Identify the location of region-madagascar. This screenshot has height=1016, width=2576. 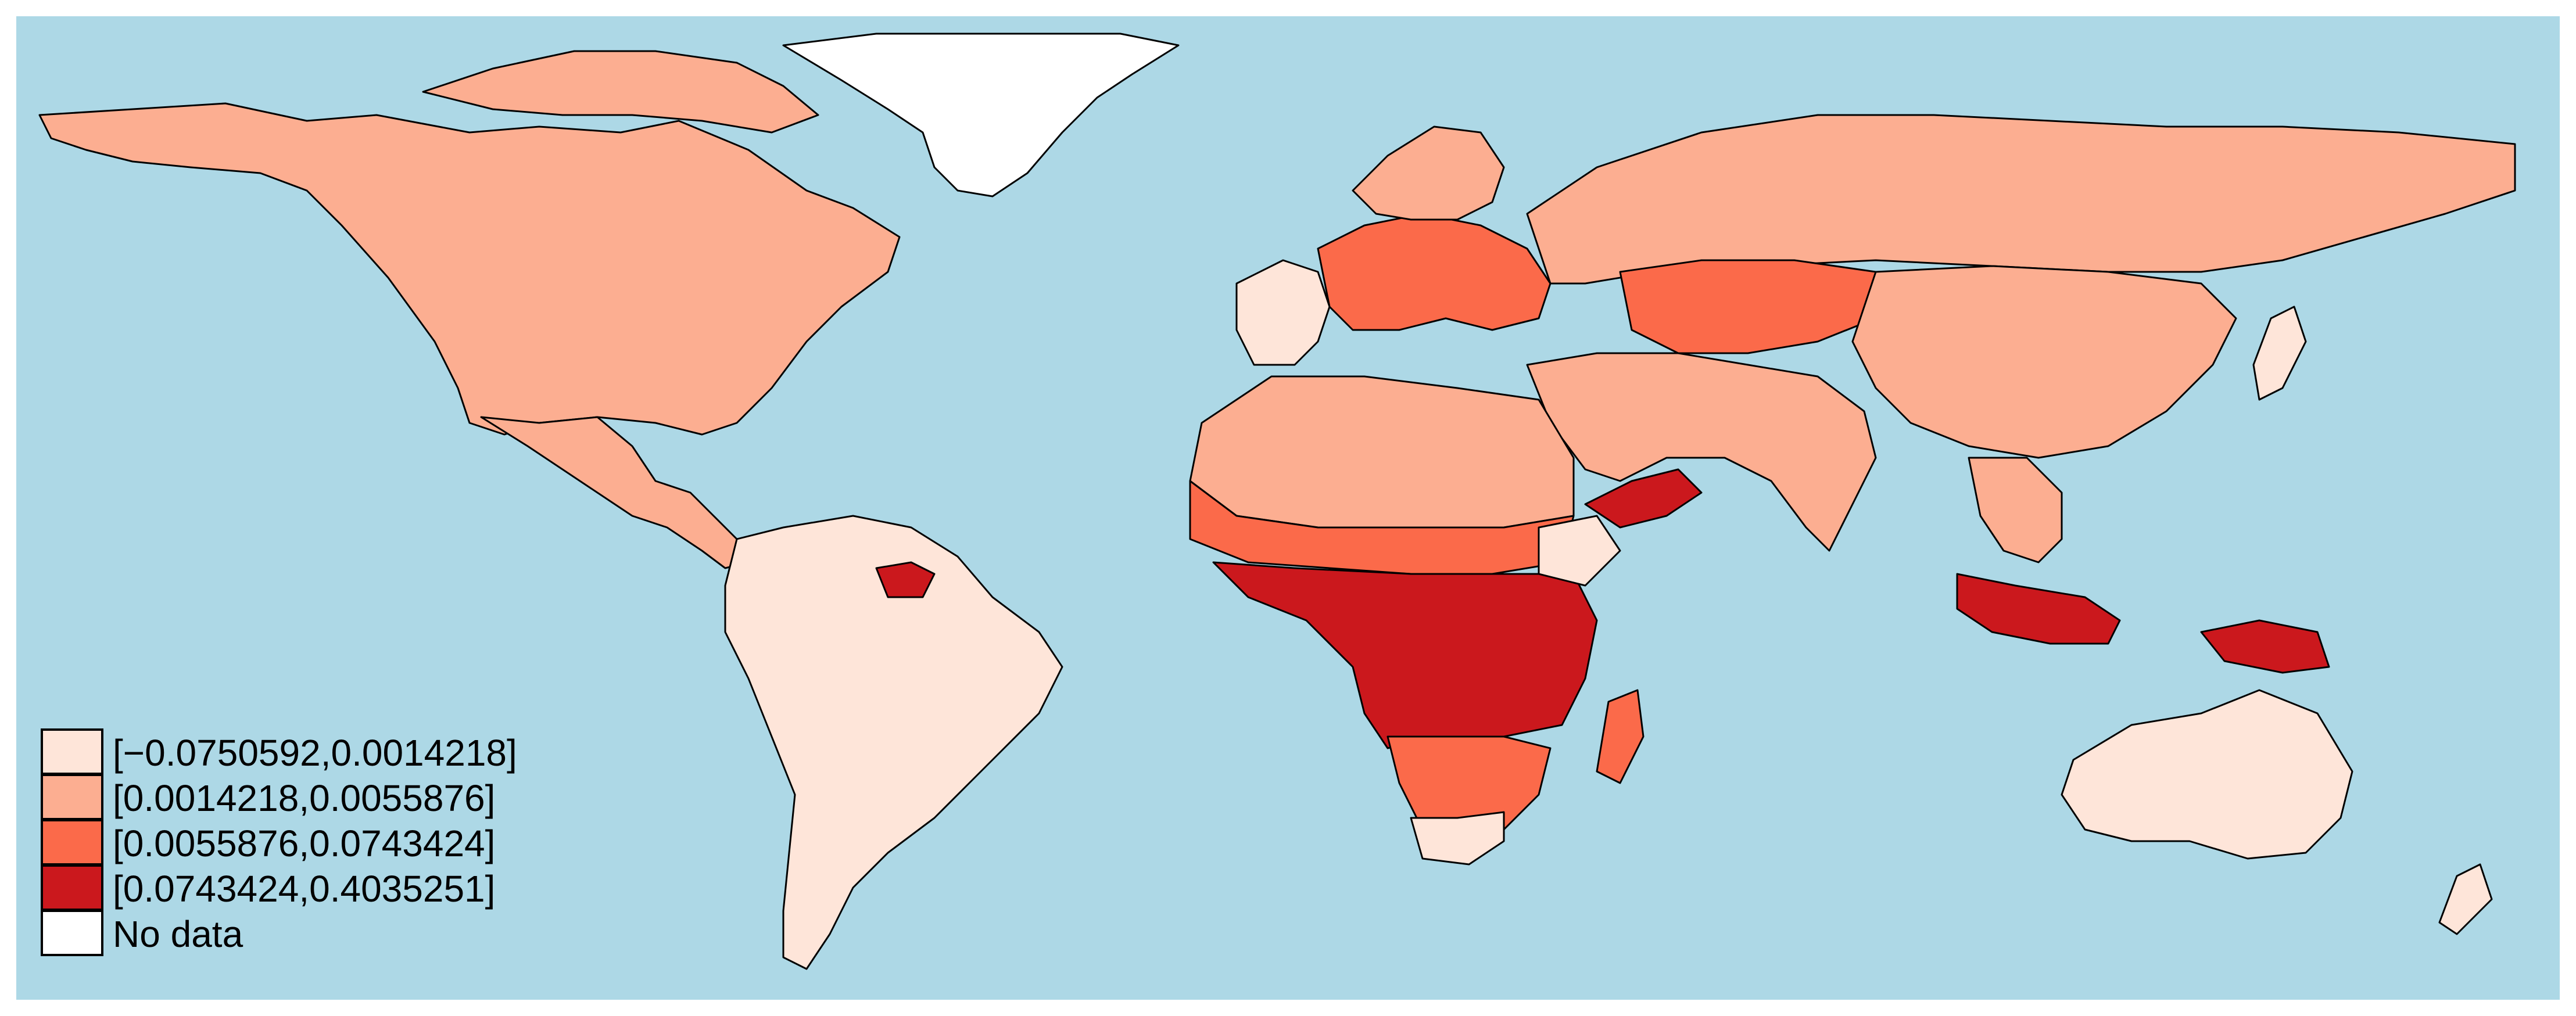
(1620, 736).